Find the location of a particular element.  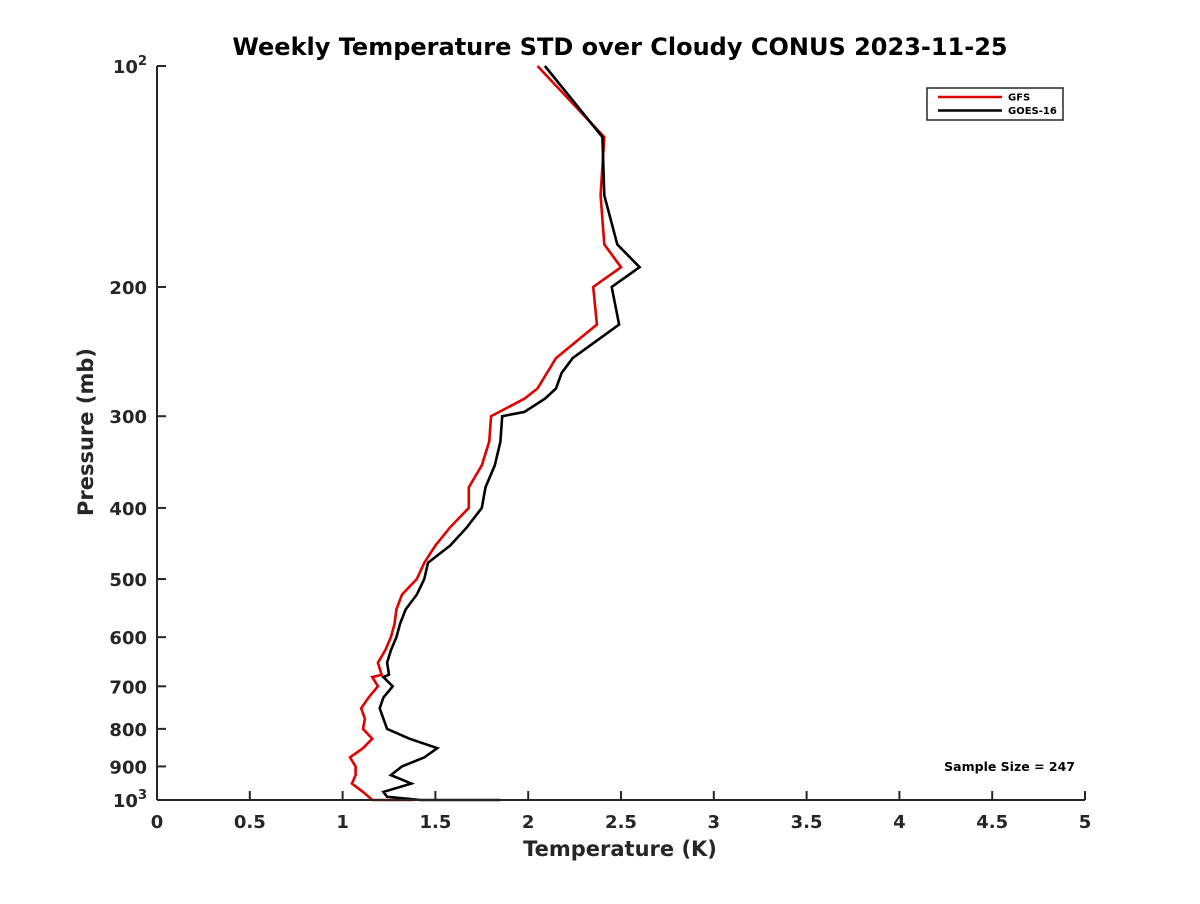

x-tick-label: 0.5 is located at coordinates (250, 822).